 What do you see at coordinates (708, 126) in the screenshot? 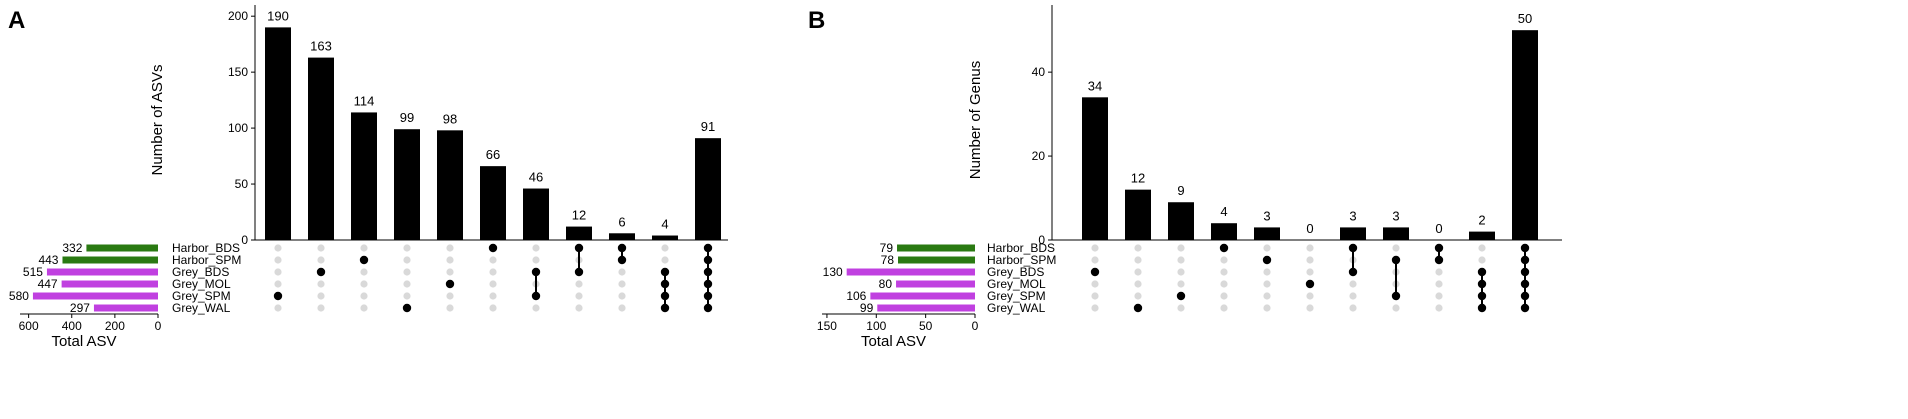
I see `bar-value-label: 91` at bounding box center [708, 126].